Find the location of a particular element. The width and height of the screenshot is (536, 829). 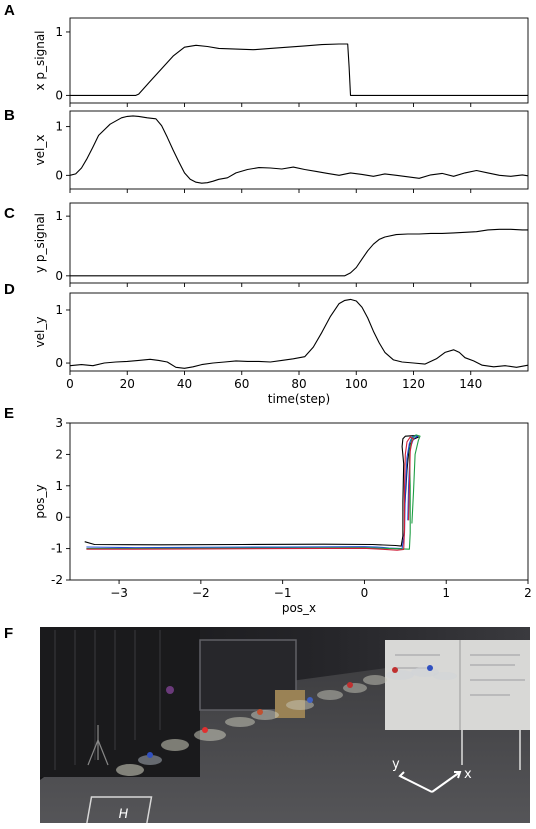

y-axis-label: pos_y is located at coordinates (40, 501).